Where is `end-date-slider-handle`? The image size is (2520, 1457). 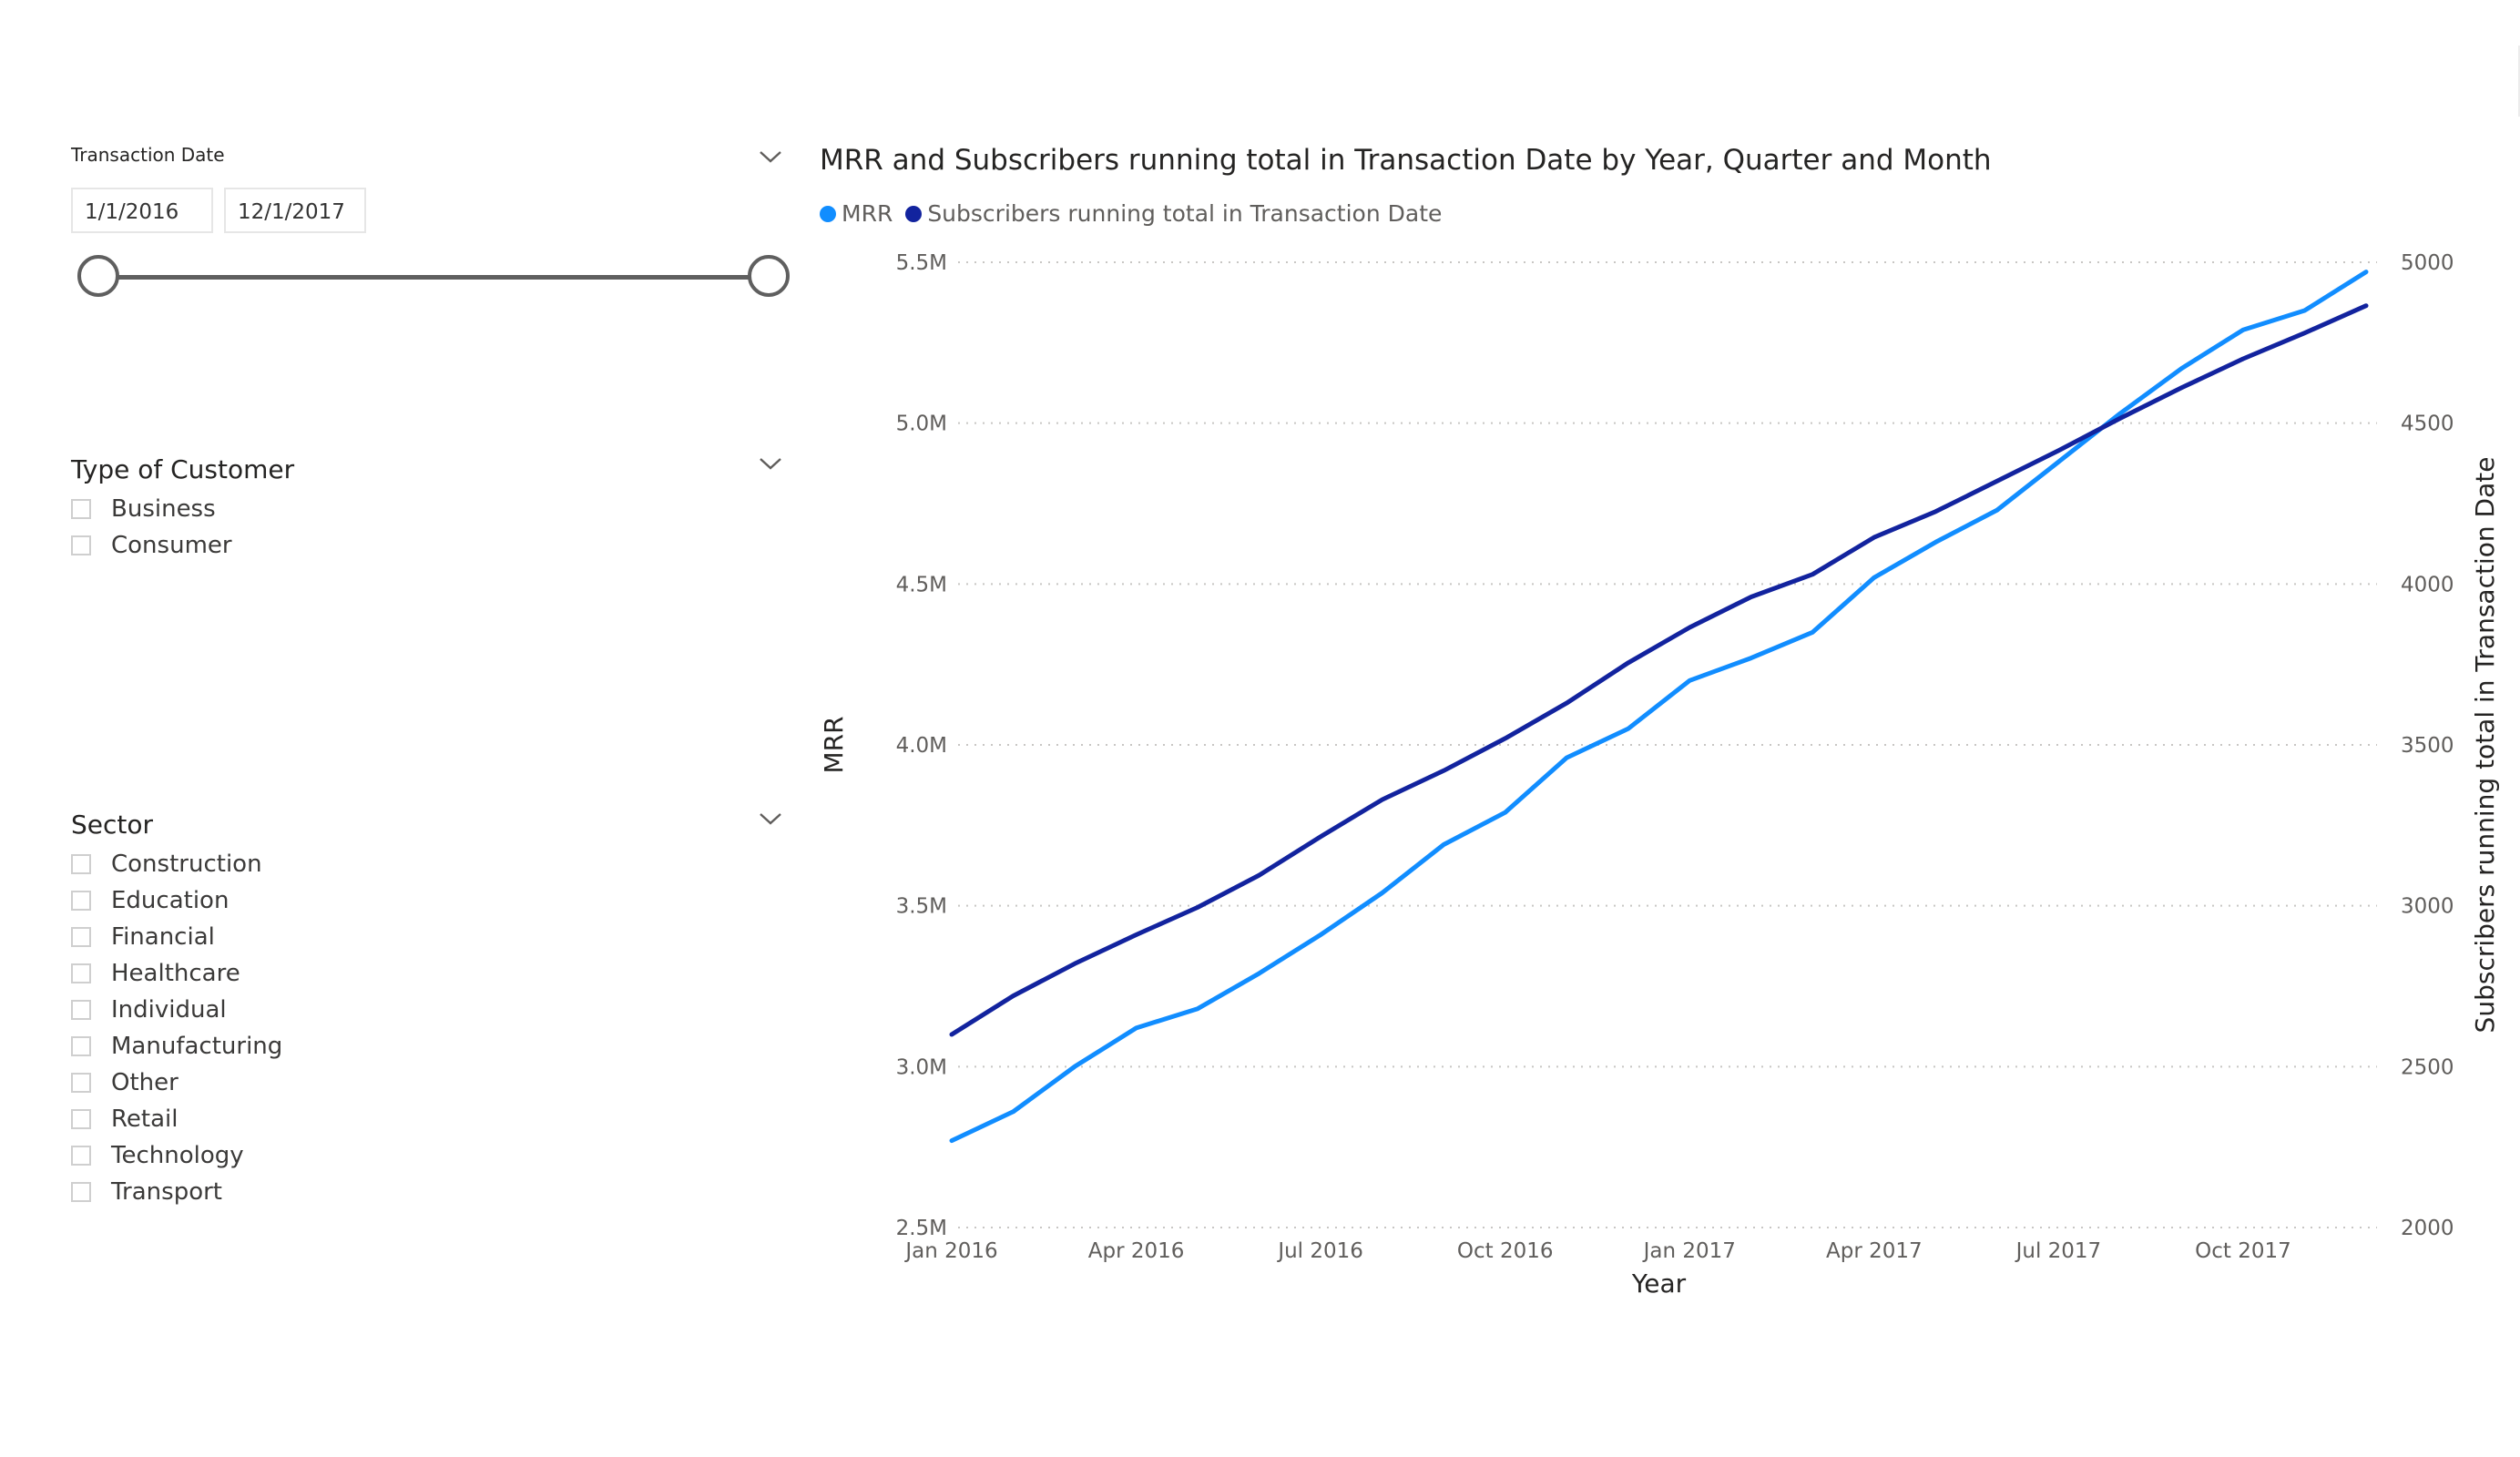 end-date-slider-handle is located at coordinates (769, 276).